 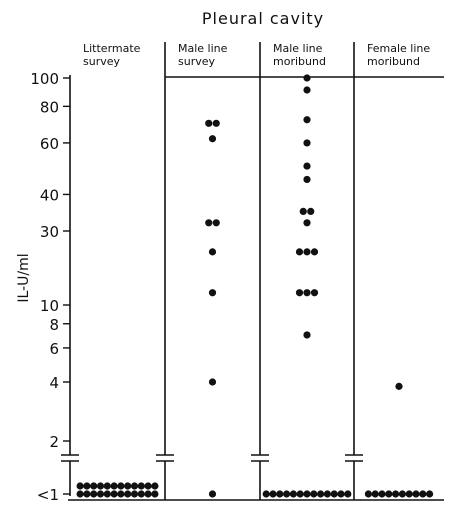 I want to click on y-axis-ticks: 100 80 60 40 30 108 6 4 2 <1, so click(x=50, y=287).